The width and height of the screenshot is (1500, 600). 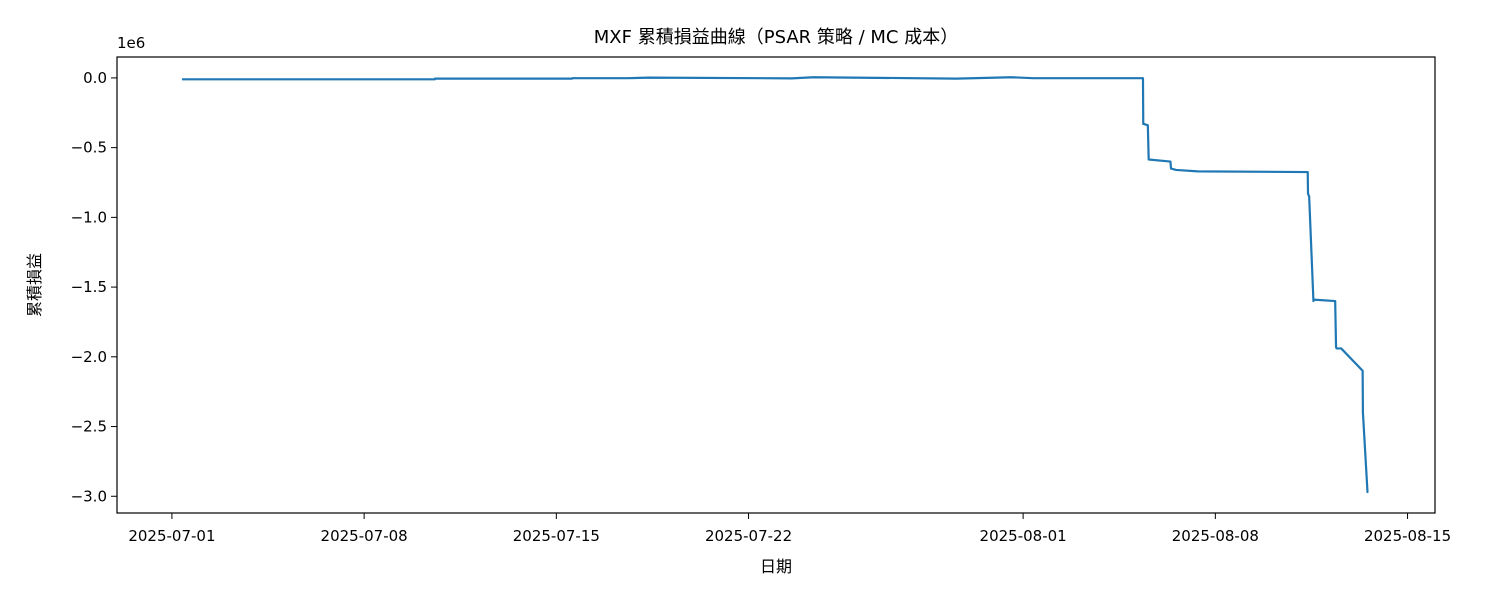 I want to click on y-tick-label: −1.0, so click(x=89, y=217).